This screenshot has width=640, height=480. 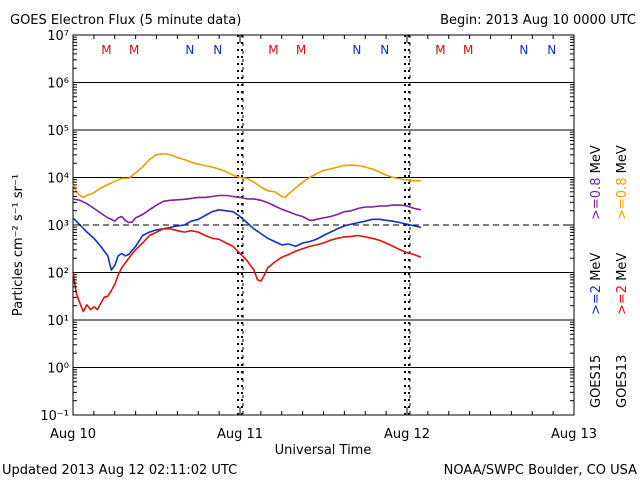 I want to click on series-line-goes13-2-mev, so click(x=247, y=270).